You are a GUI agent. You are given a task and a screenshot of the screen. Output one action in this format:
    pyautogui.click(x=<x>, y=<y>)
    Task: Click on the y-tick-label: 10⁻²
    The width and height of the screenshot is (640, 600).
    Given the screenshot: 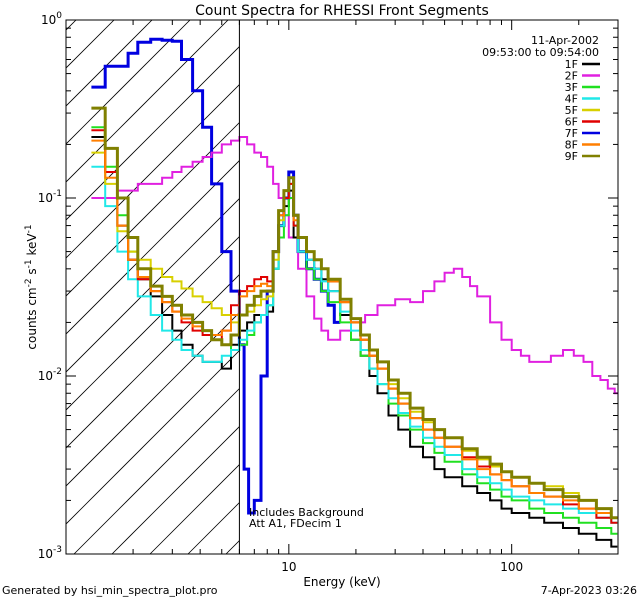 What is the action you would take?
    pyautogui.click(x=50, y=375)
    